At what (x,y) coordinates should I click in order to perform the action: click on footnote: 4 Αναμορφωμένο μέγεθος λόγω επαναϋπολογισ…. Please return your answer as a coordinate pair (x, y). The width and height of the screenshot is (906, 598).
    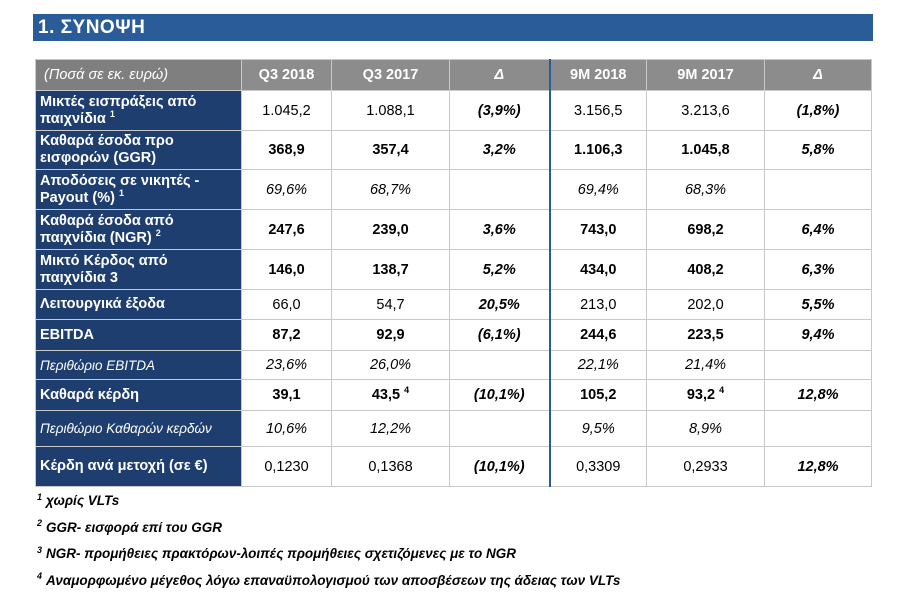
    Looking at the image, I should click on (329, 579).